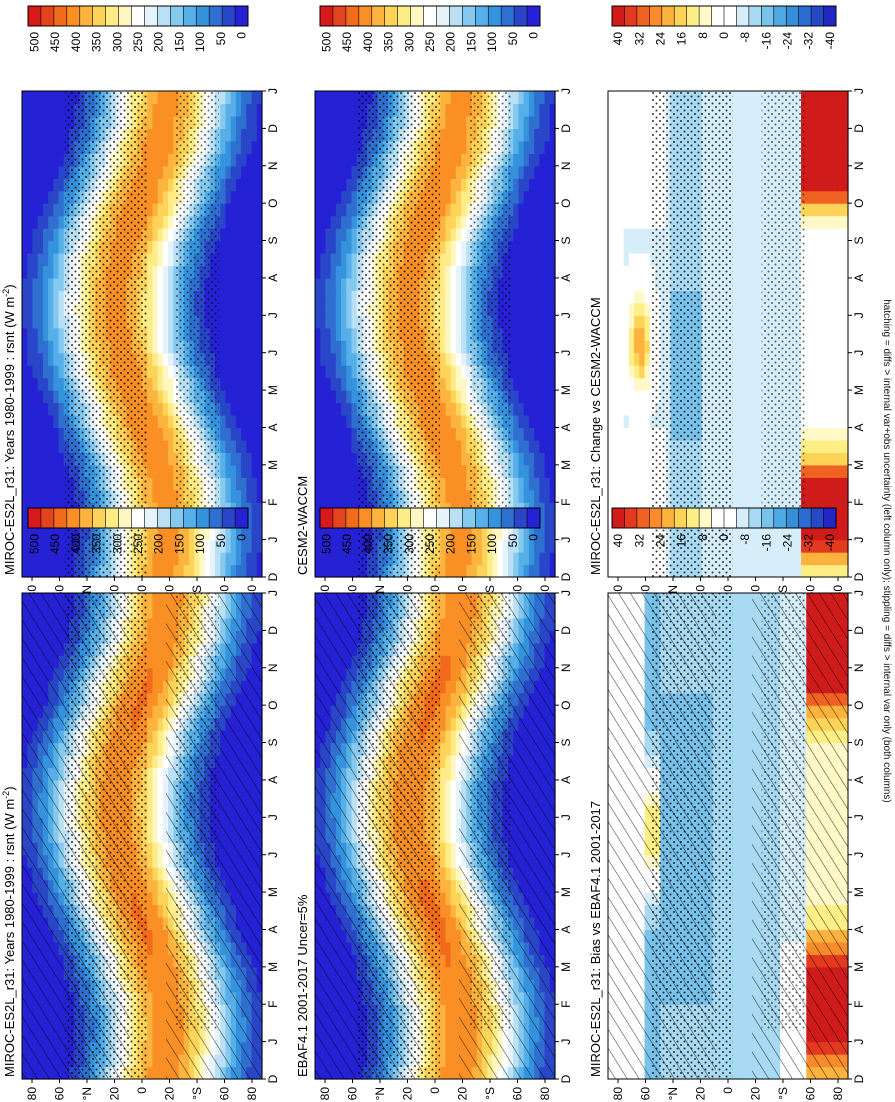  Describe the element at coordinates (221, 541) in the screenshot. I see `colorbar-label: 50` at that location.